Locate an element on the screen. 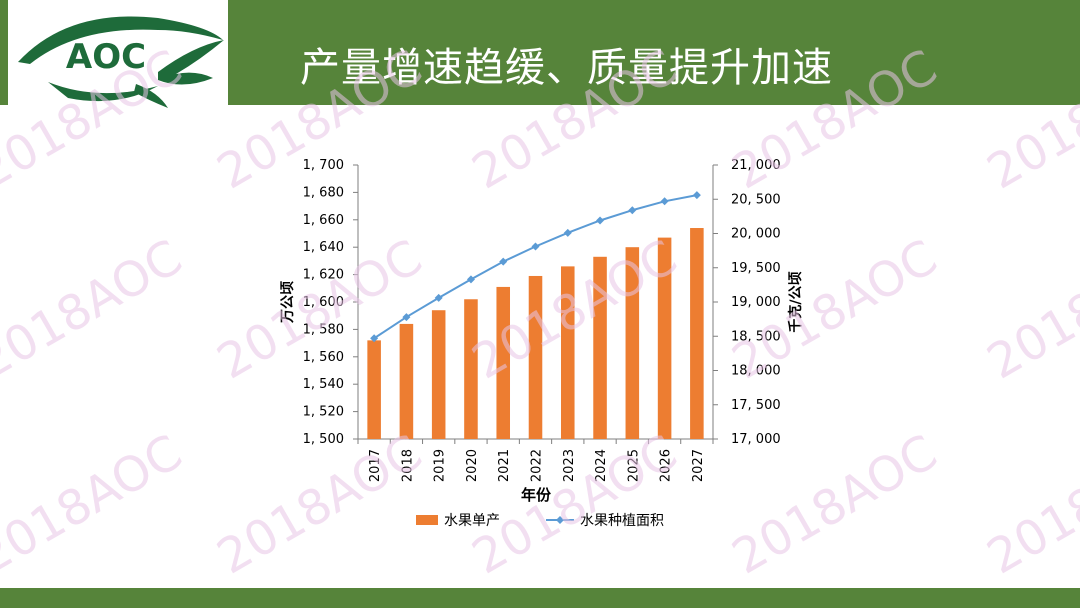  right-tick-label: 17, 000 is located at coordinates (756, 439).